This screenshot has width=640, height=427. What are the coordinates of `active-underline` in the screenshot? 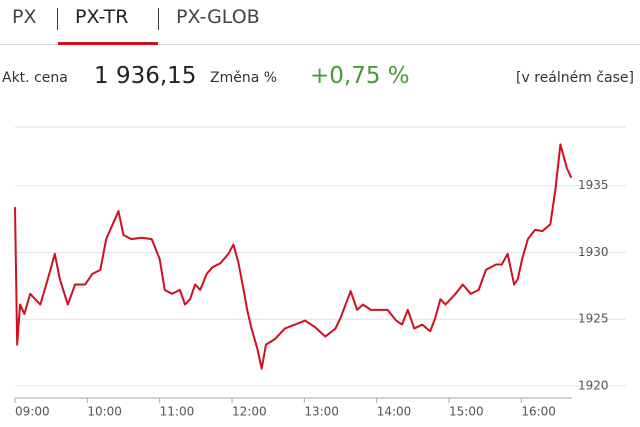 It's located at (108, 43).